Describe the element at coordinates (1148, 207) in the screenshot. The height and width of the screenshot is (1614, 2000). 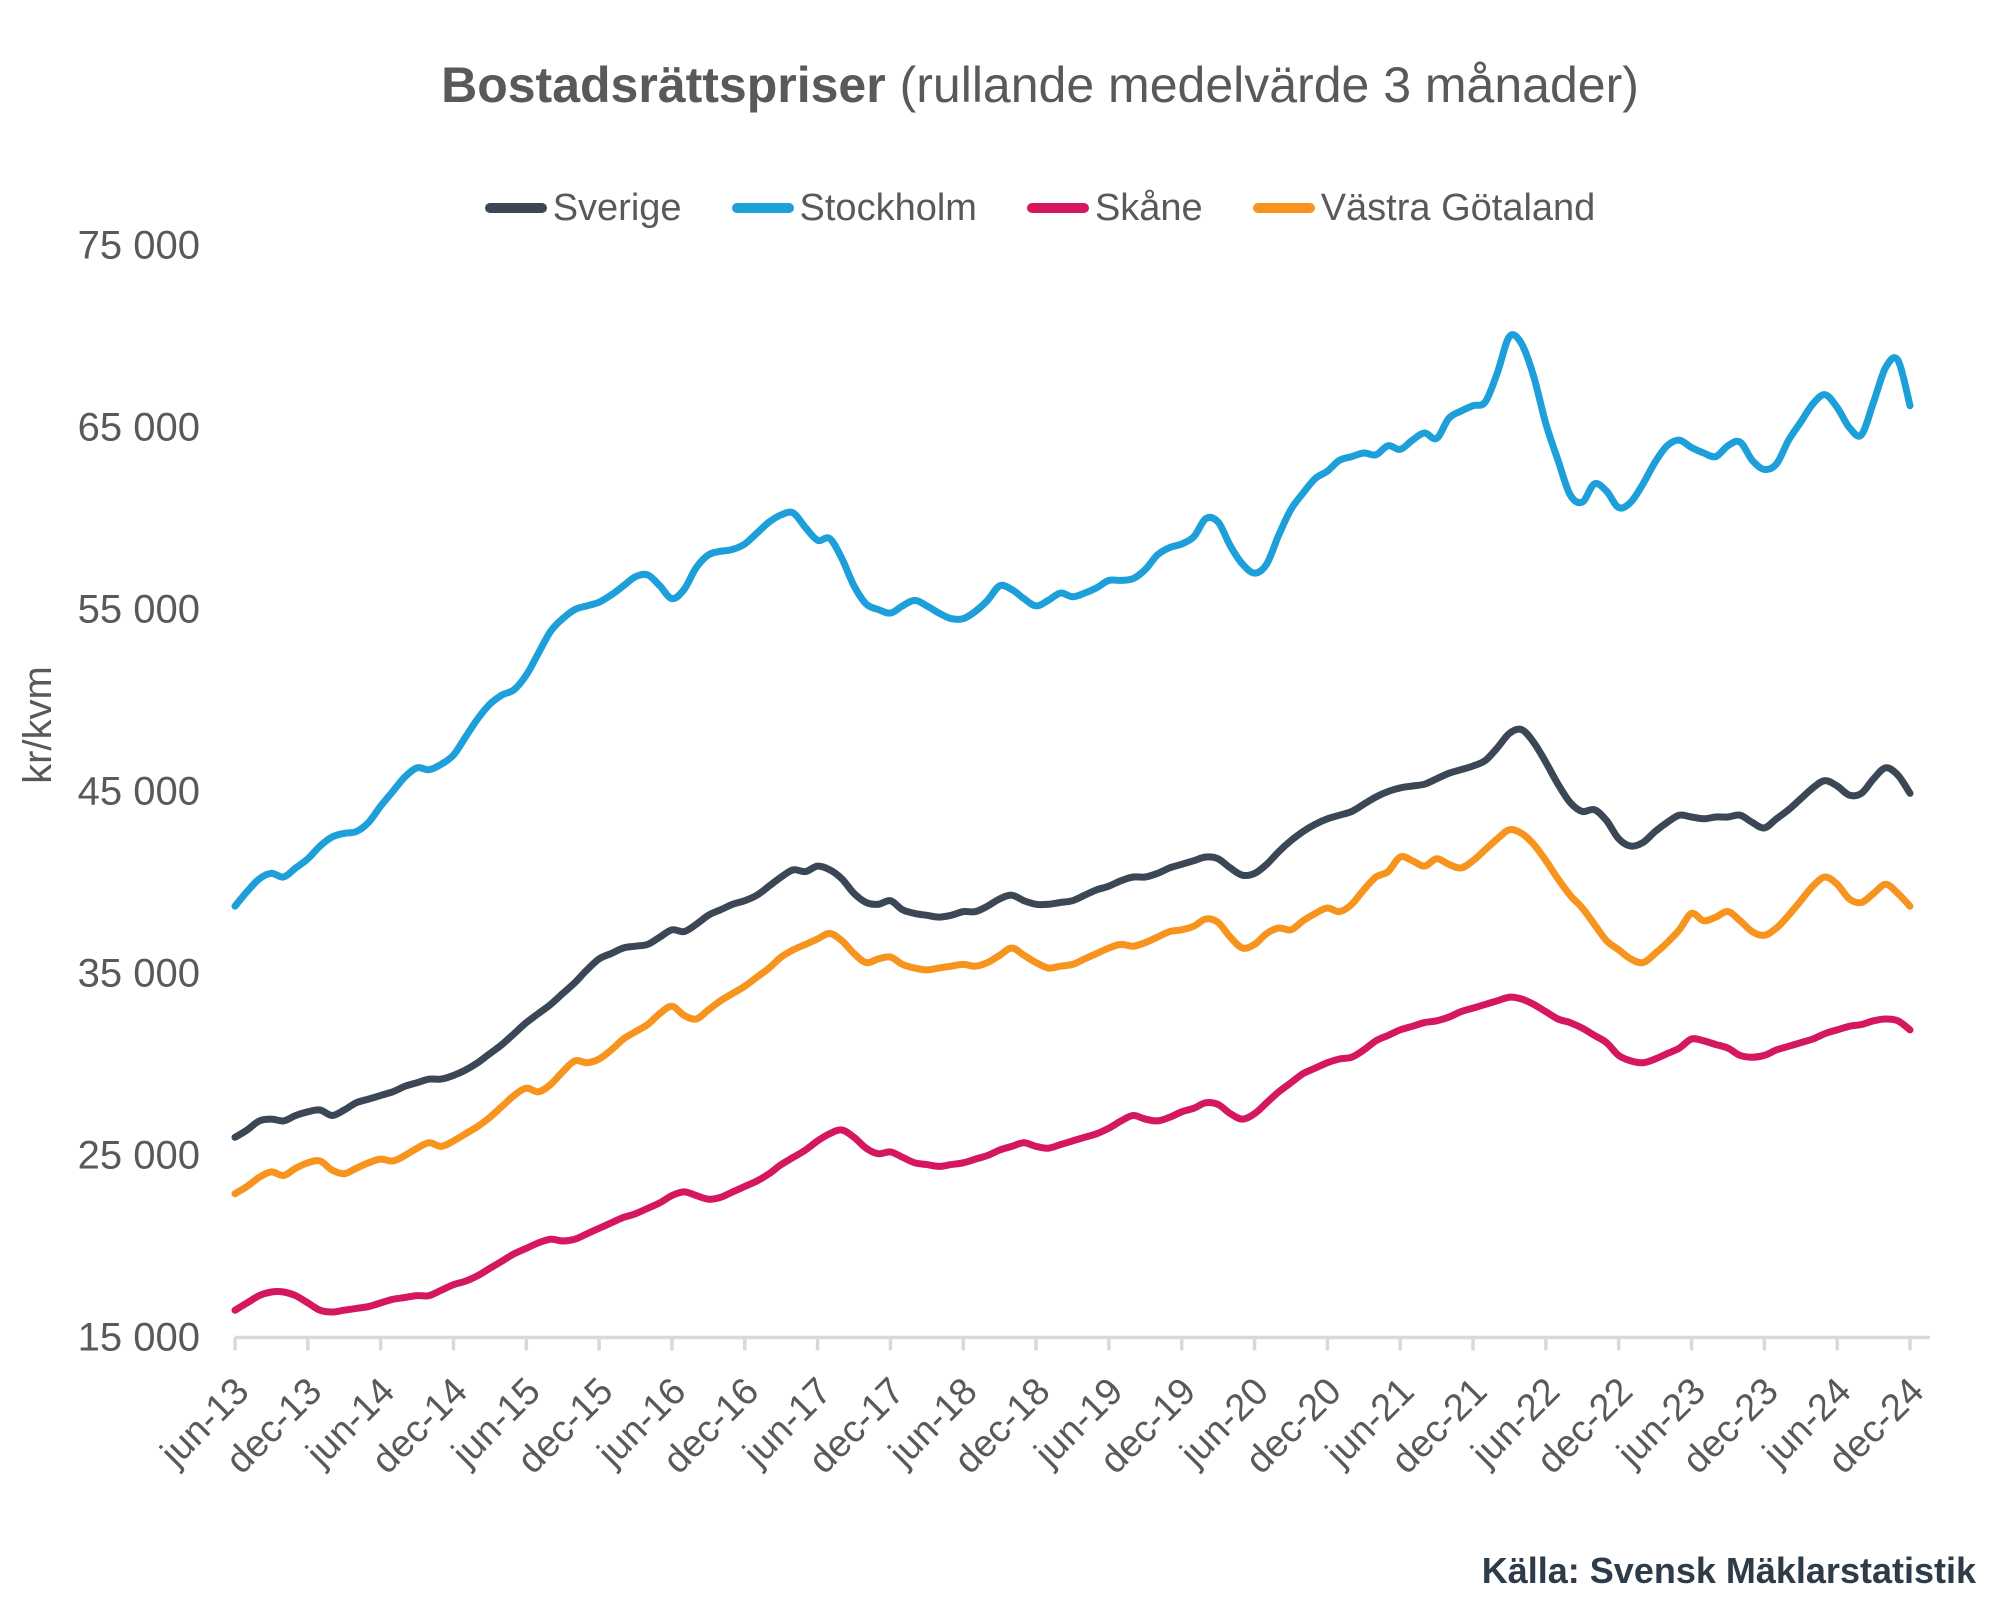
I see `legend-label-skane: Skåne` at that location.